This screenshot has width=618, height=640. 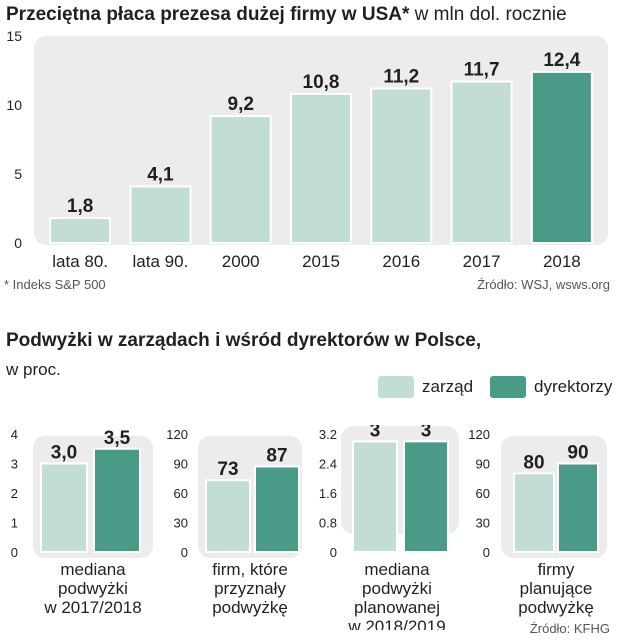 I want to click on caption-line: firmy, so click(x=556, y=569).